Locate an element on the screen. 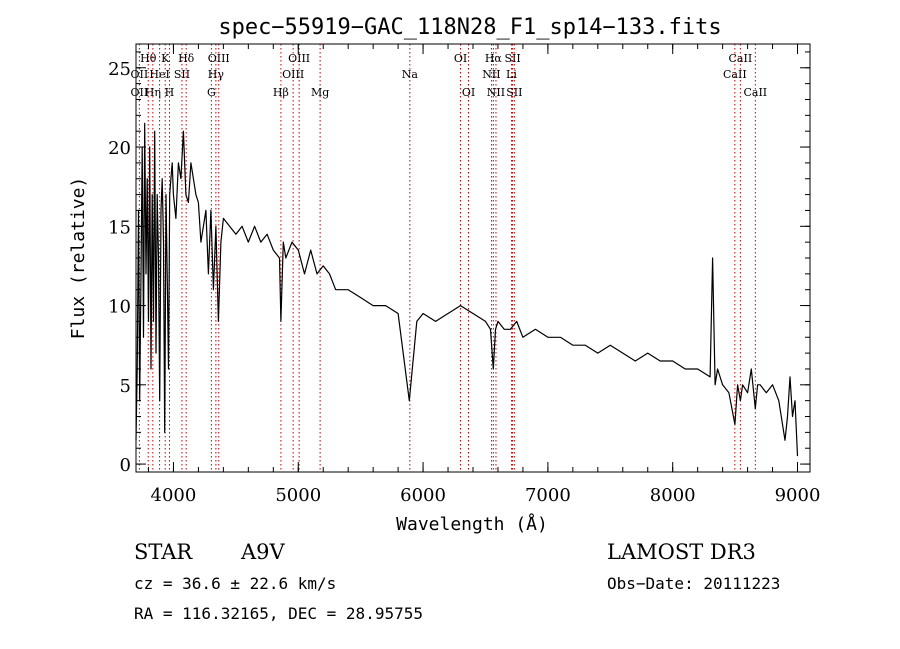 The image size is (900, 649). line-label: Hδ is located at coordinates (186, 58).